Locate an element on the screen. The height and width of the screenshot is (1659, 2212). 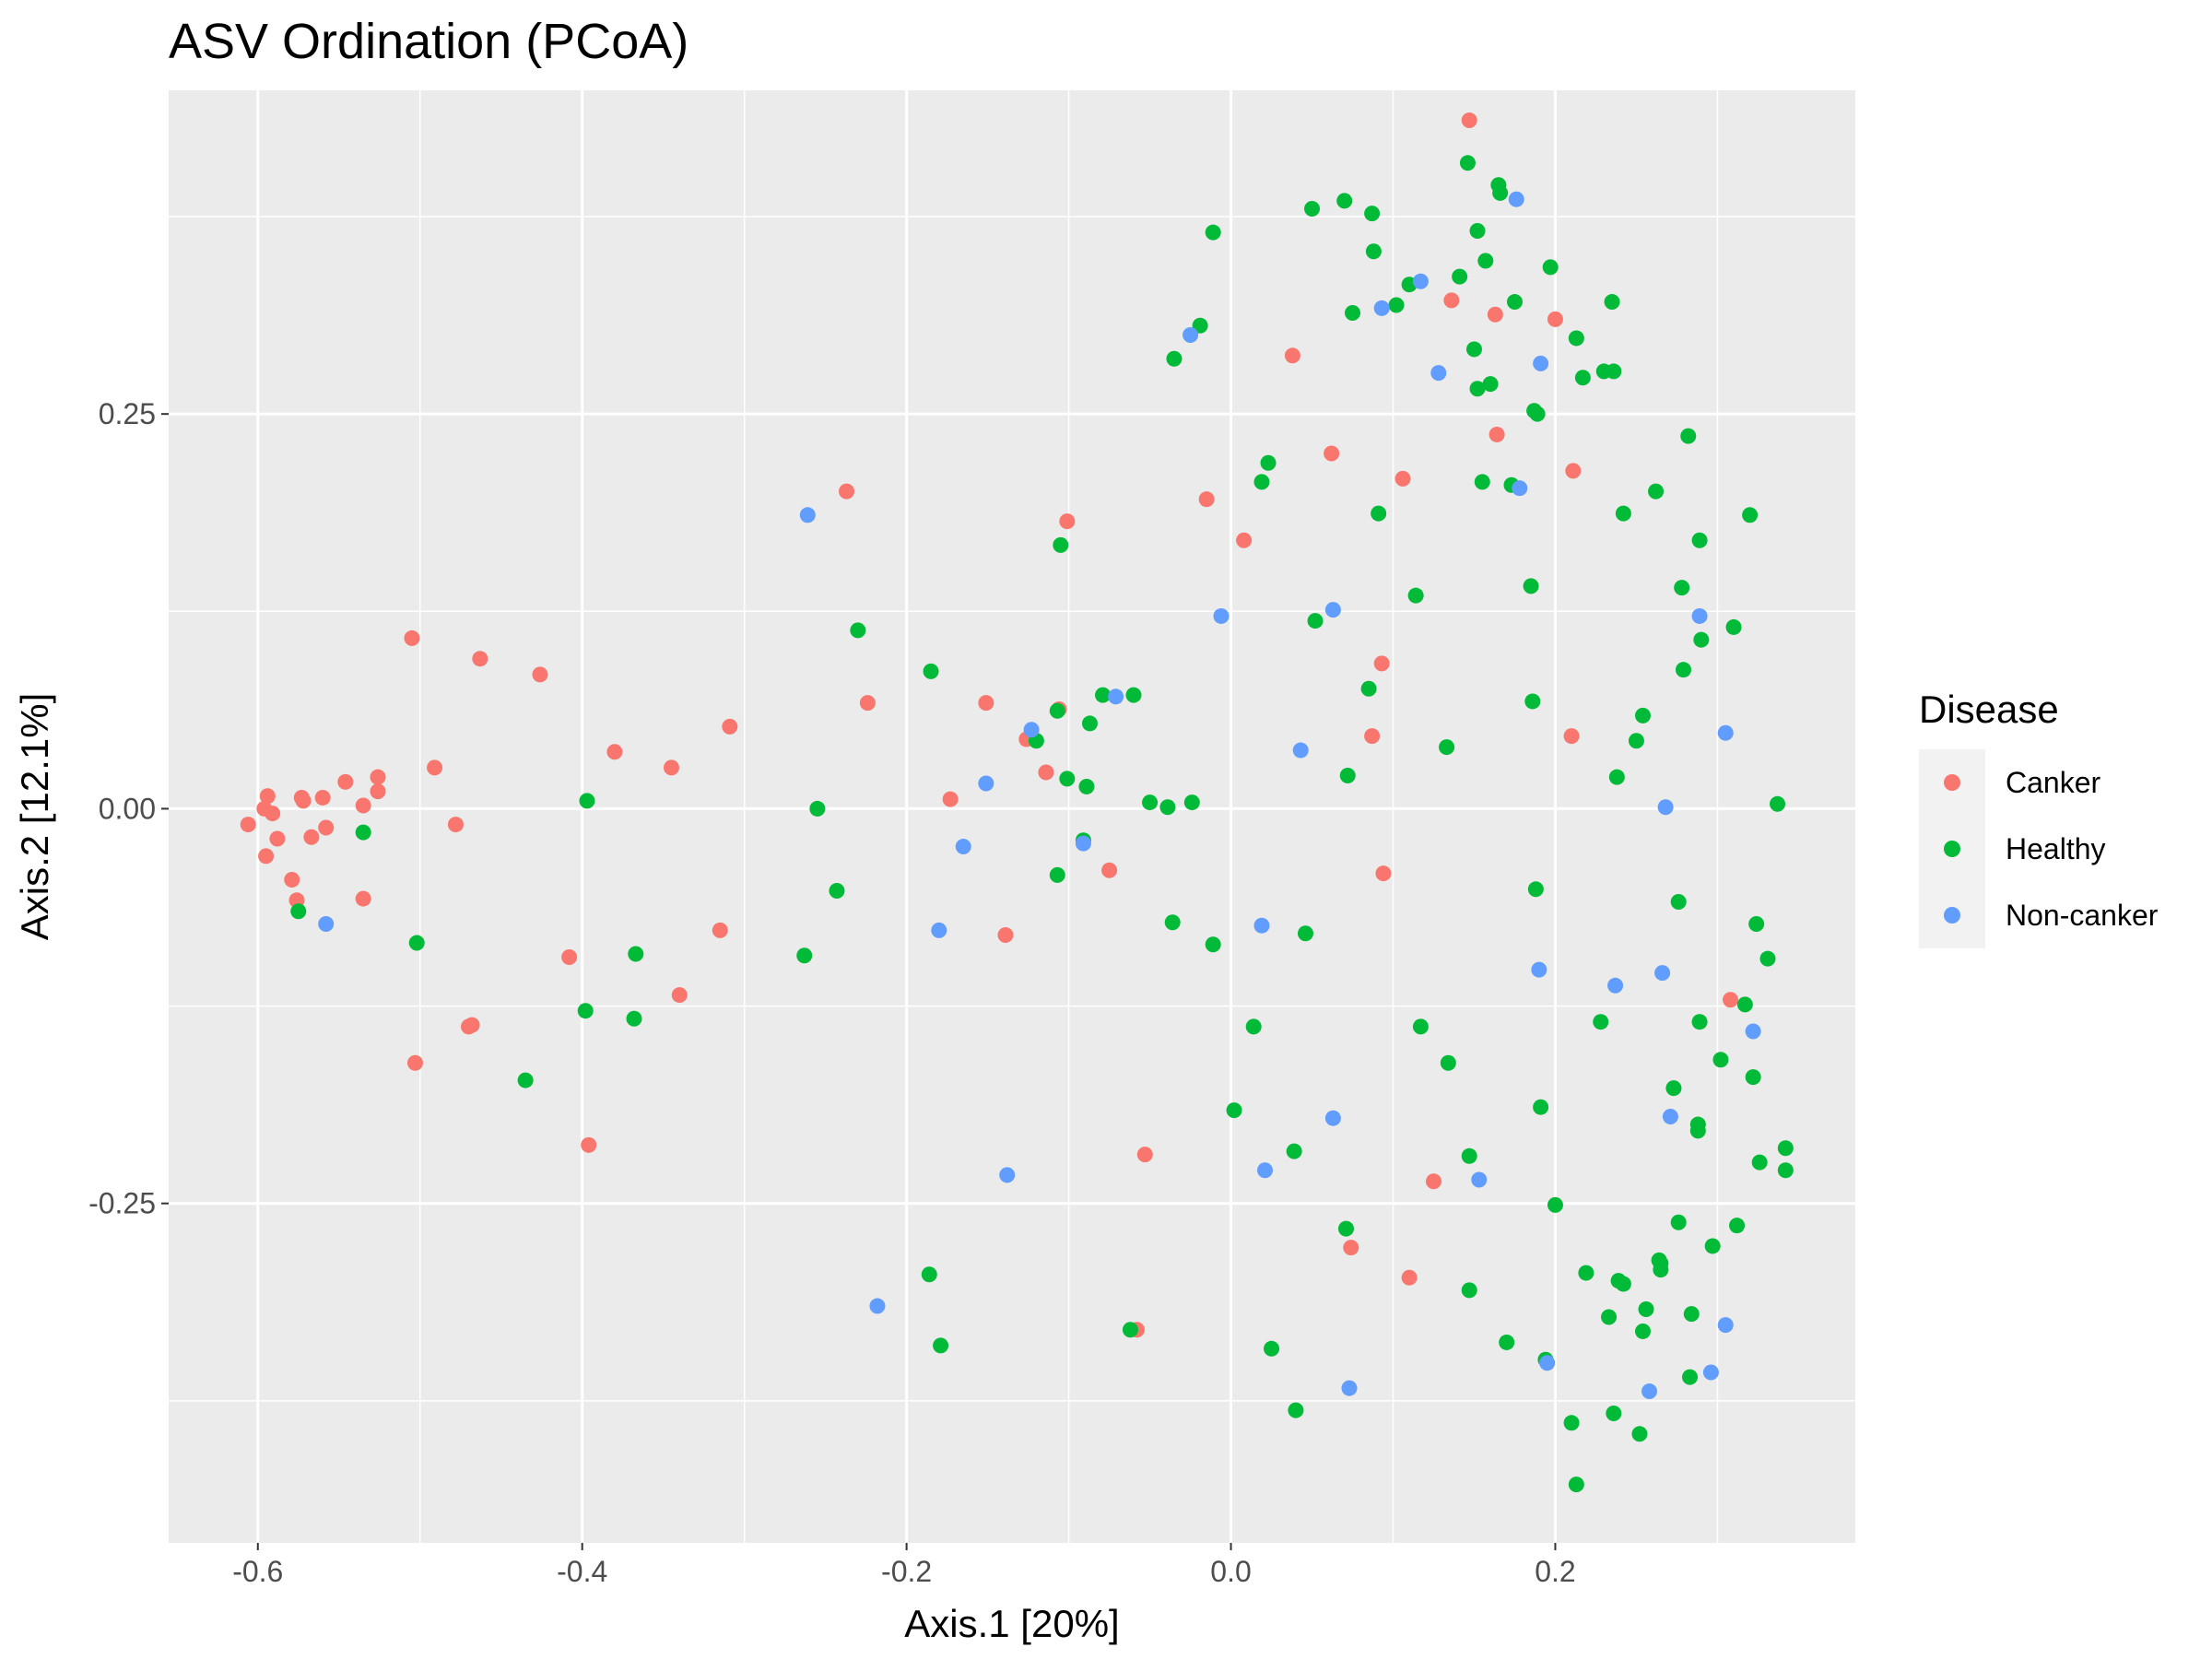
x-tick-label: 0.2 is located at coordinates (1555, 1571).